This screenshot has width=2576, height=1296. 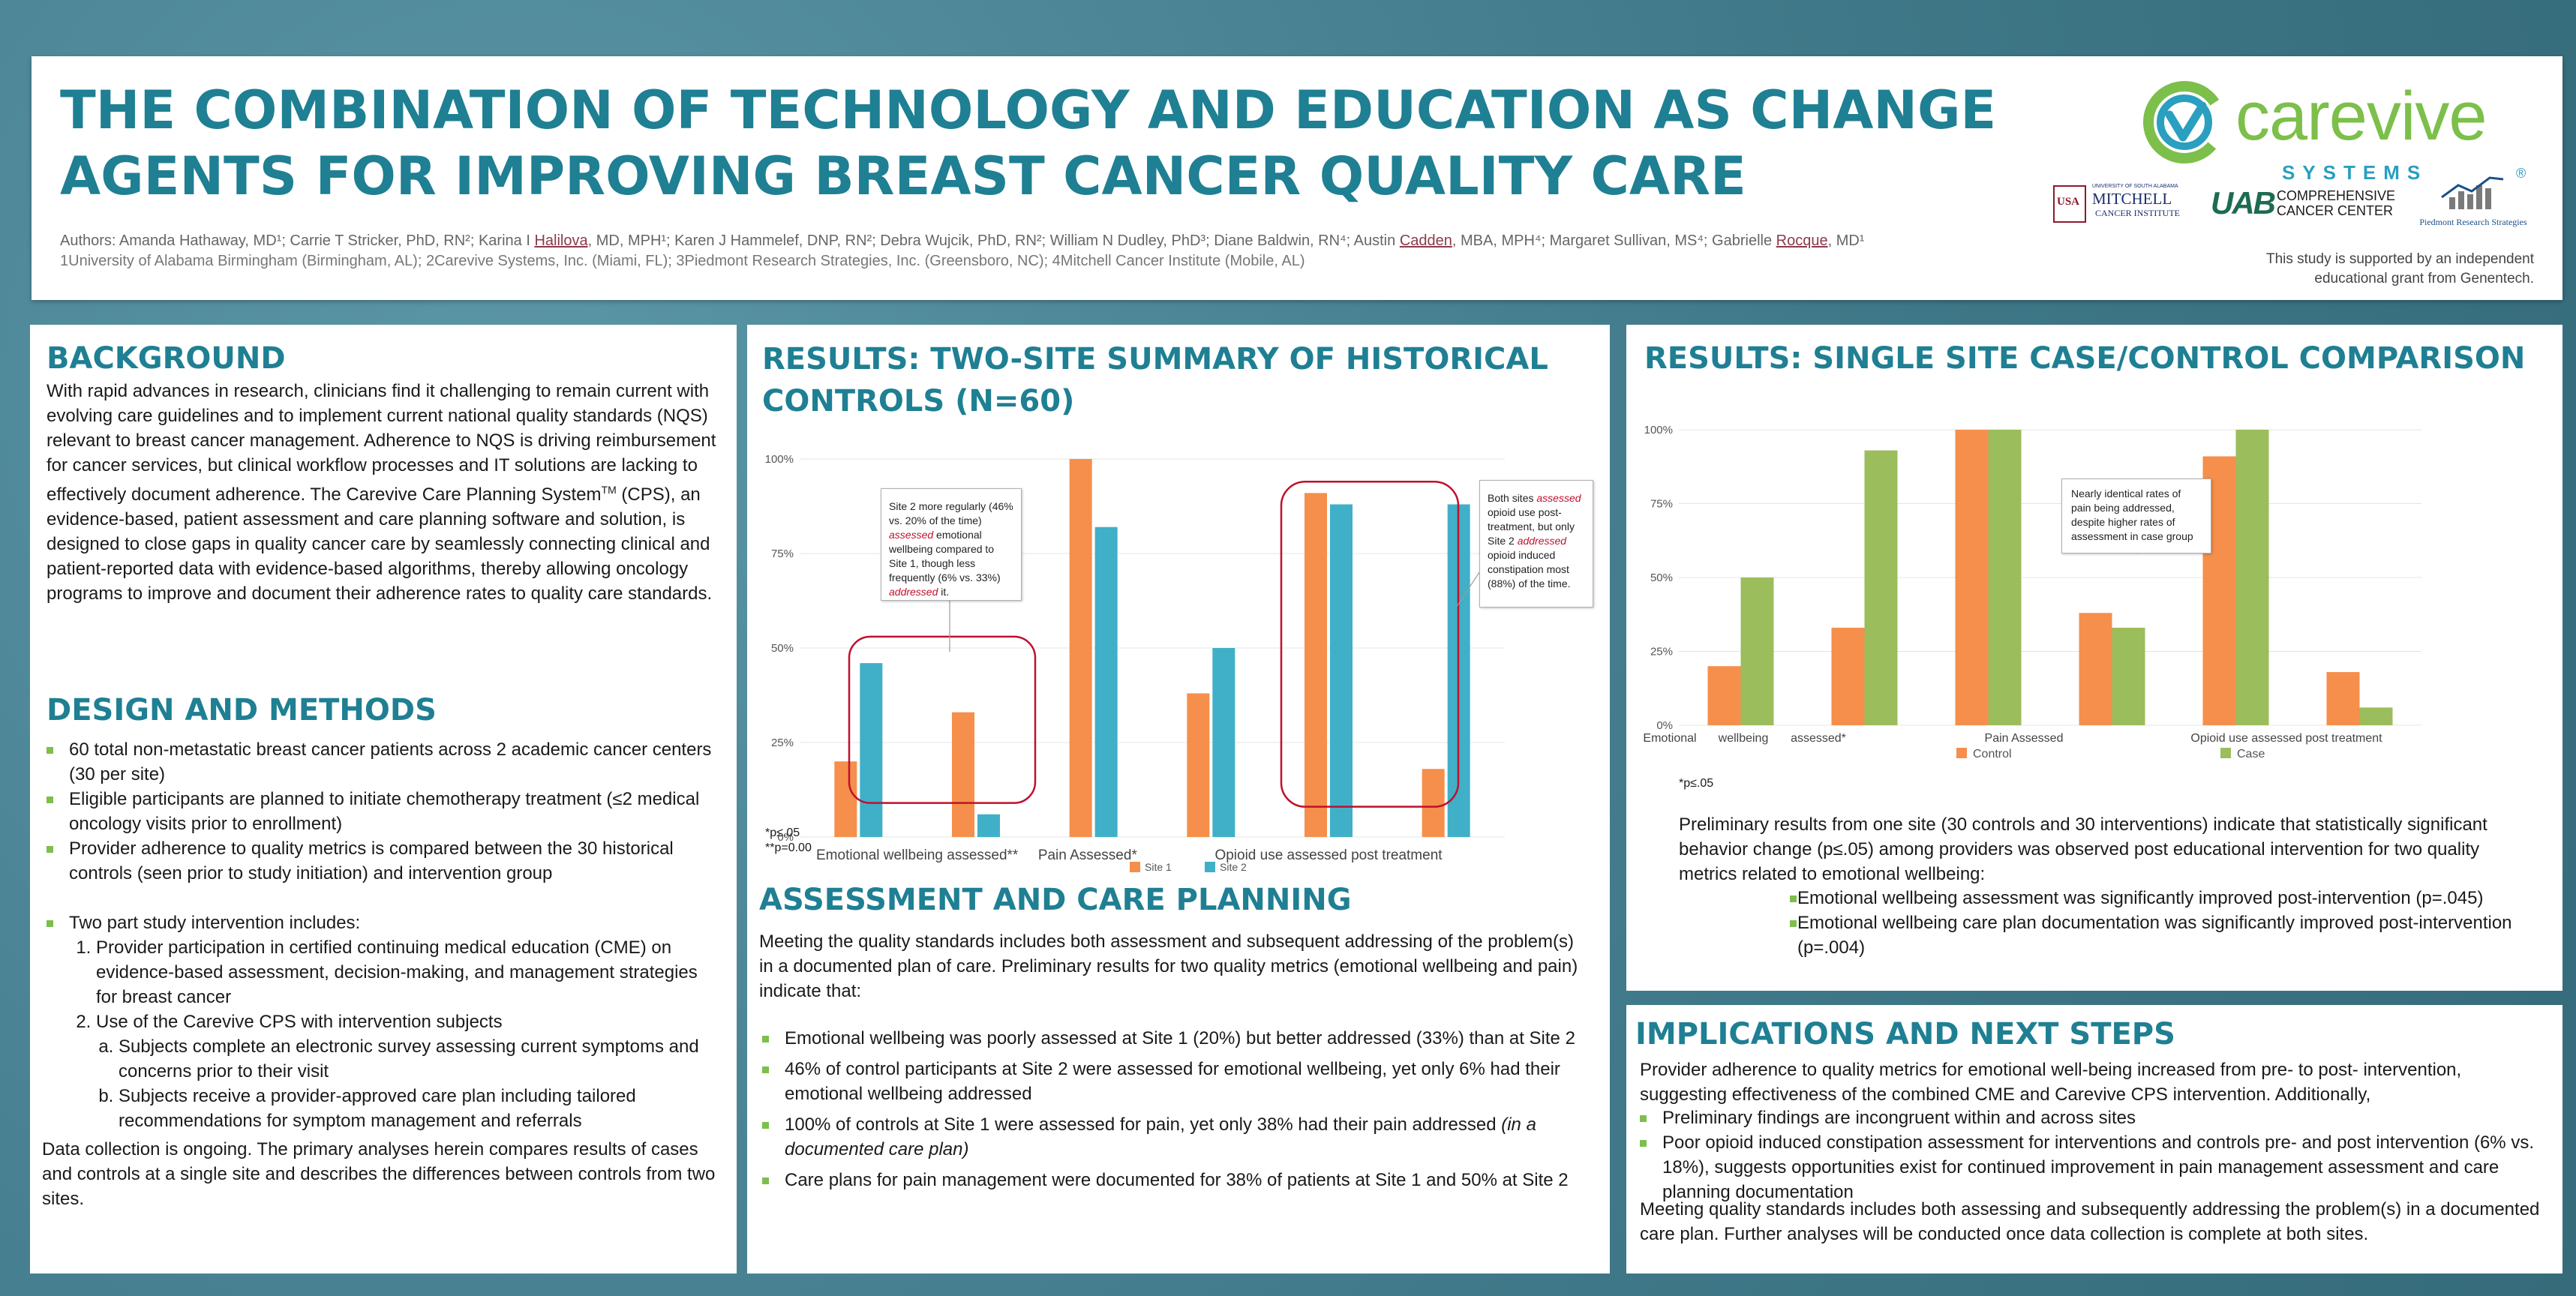 I want to click on callout-right-addressed: addressed, so click(x=1542, y=541).